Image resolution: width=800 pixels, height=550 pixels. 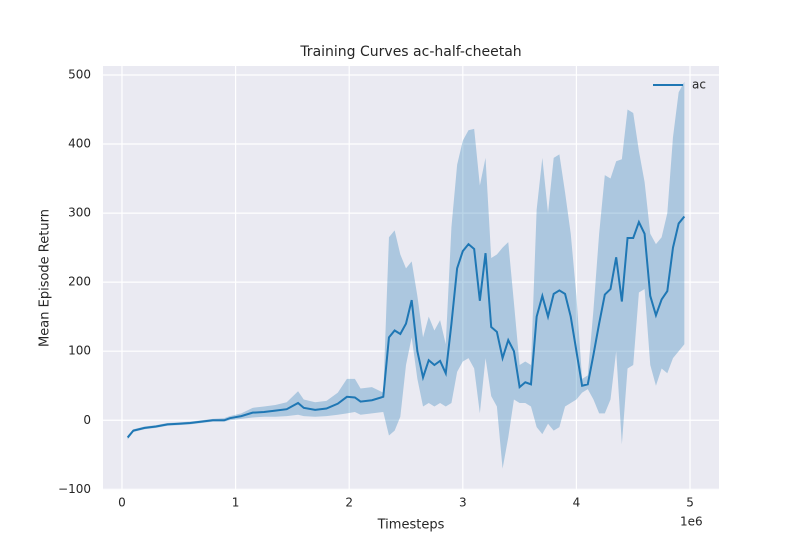 I want to click on x-offset-label: 1e6, so click(x=691, y=522).